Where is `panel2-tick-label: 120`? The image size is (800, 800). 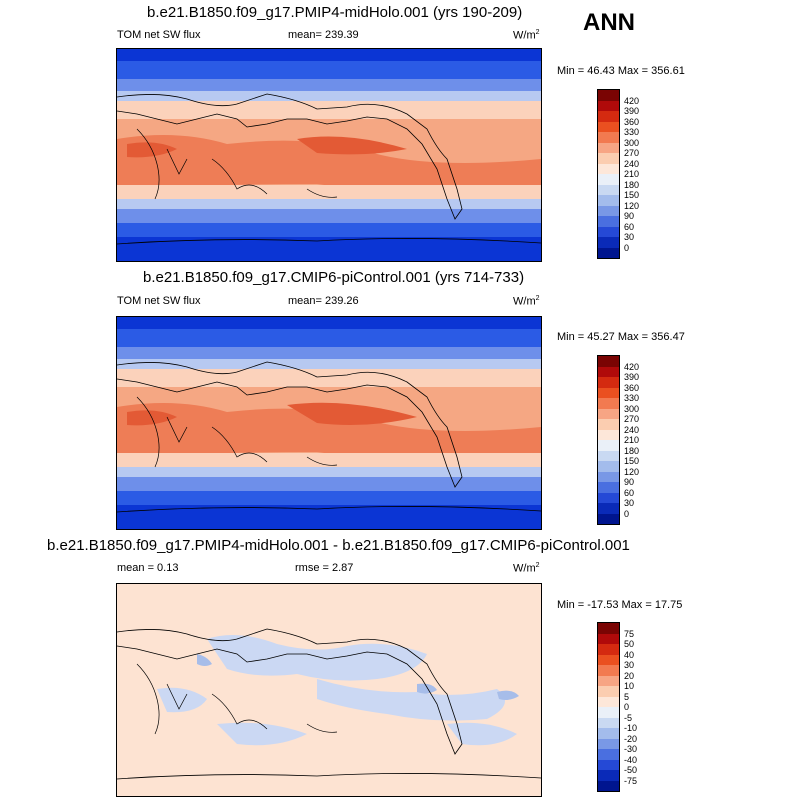
panel2-tick-label: 120 is located at coordinates (632, 472).